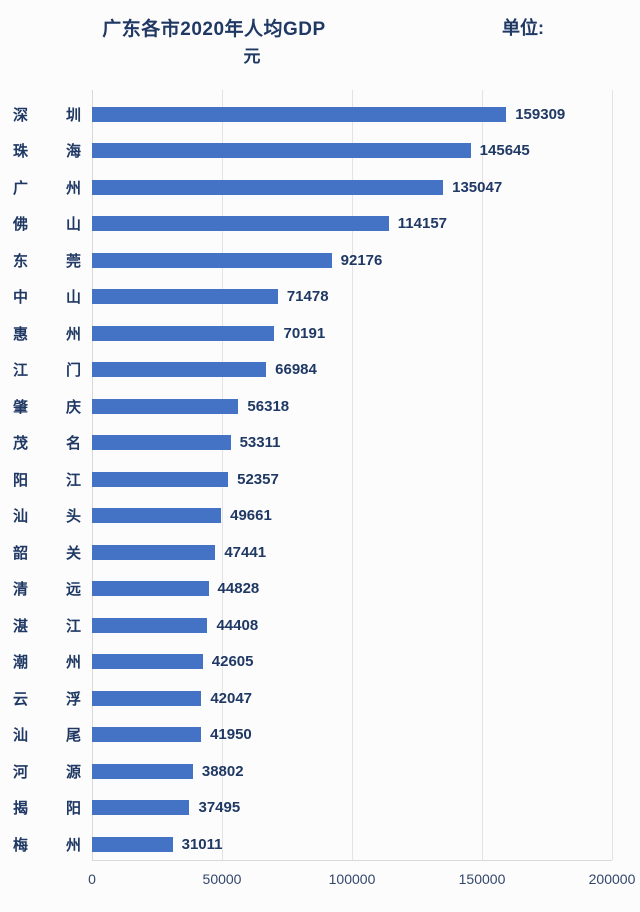 The width and height of the screenshot is (640, 912). What do you see at coordinates (47, 772) in the screenshot?
I see `bar-label: 河源` at bounding box center [47, 772].